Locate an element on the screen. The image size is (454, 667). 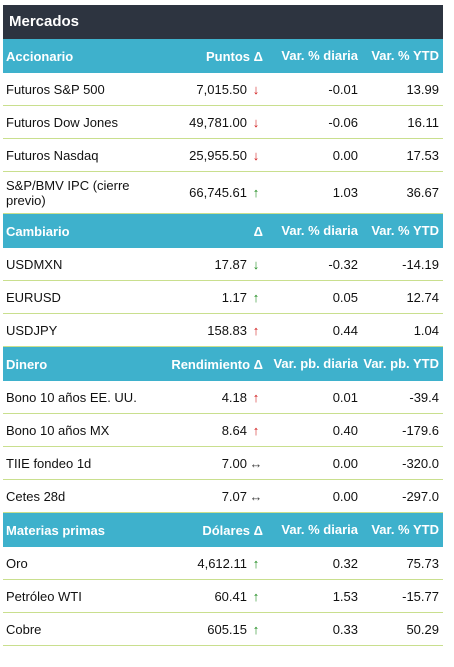
ytd-change: -14.19 is located at coordinates (420, 264).